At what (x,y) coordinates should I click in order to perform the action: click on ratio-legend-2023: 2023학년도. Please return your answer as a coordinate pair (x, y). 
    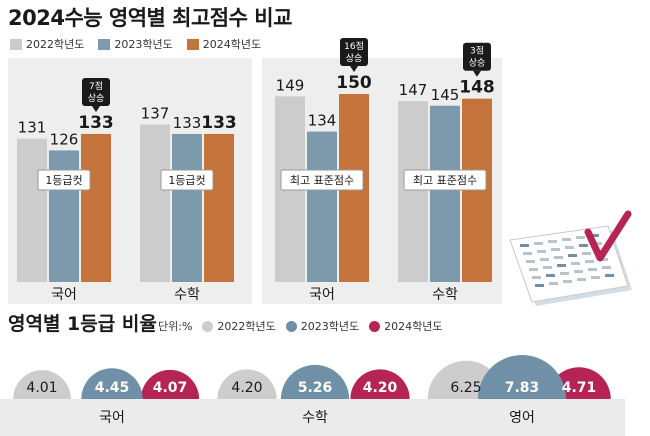
    Looking at the image, I should click on (322, 326).